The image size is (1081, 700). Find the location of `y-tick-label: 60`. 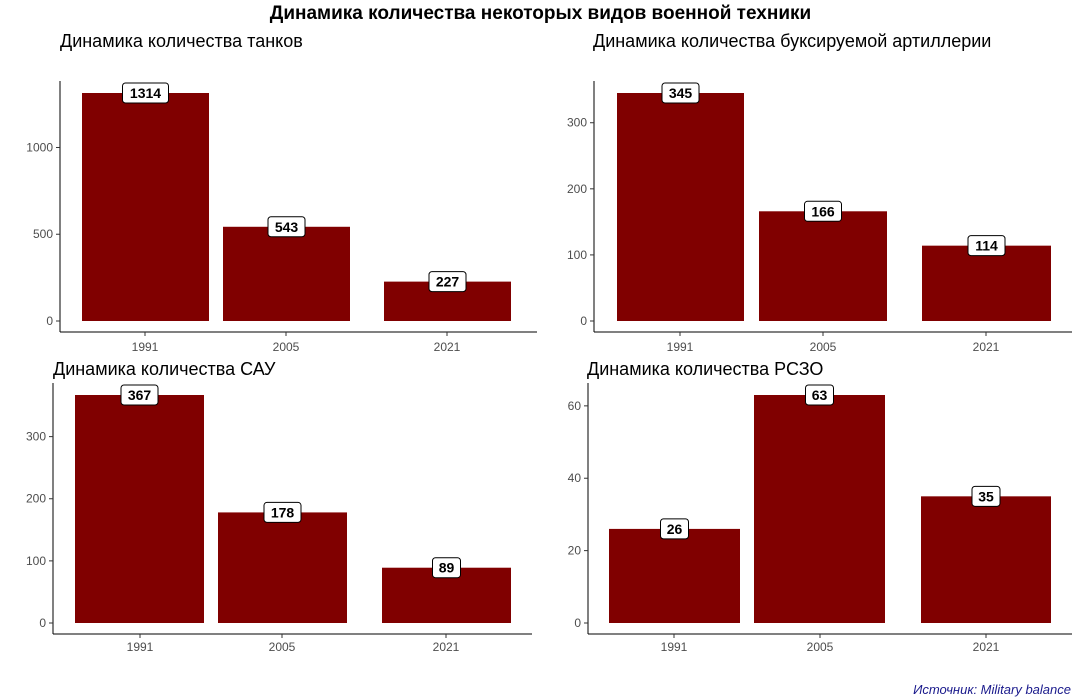

y-tick-label: 60 is located at coordinates (575, 406).